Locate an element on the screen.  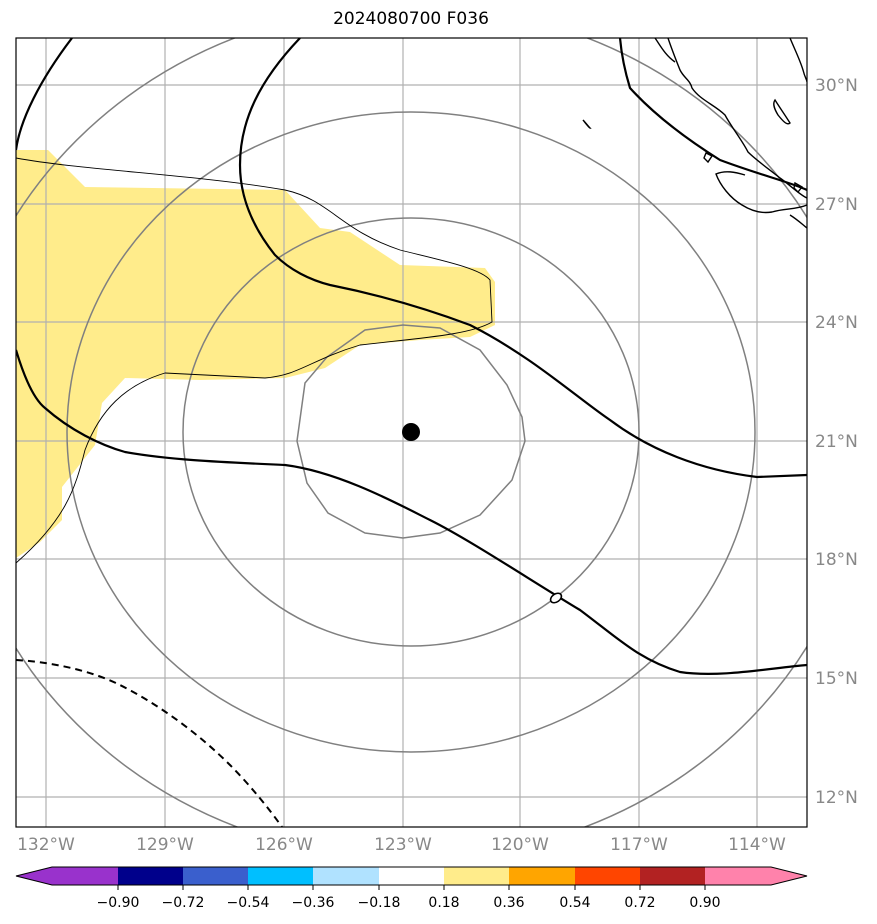
colorbar-tick-label: −0.72 is located at coordinates (183, 903).